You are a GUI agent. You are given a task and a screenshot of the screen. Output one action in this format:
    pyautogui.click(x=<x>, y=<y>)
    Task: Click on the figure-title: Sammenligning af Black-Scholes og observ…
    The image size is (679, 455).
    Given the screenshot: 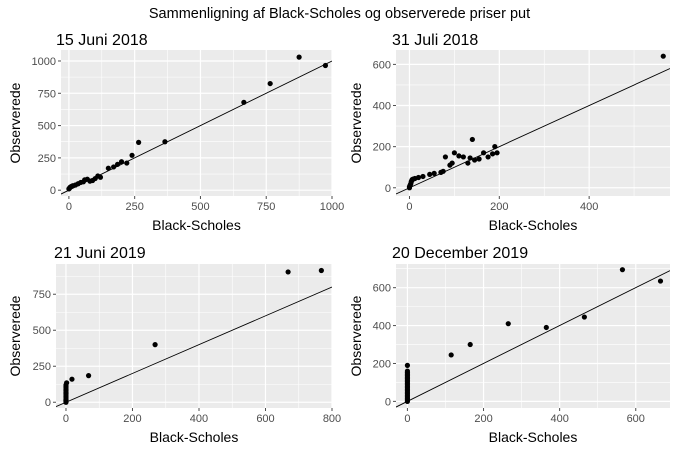 What is the action you would take?
    pyautogui.click(x=339, y=14)
    